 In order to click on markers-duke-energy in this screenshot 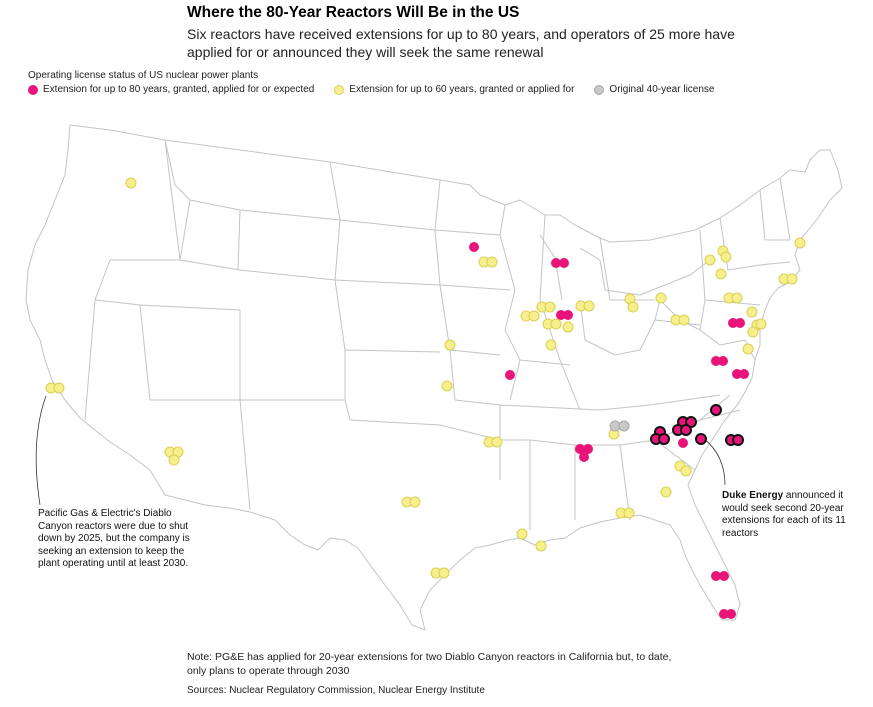, I will do `click(697, 425)`.